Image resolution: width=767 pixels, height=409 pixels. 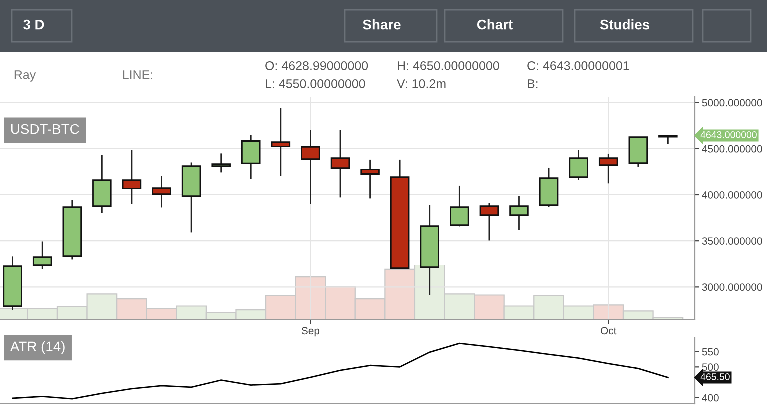 What do you see at coordinates (25, 76) in the screenshot?
I see `text: Ray` at bounding box center [25, 76].